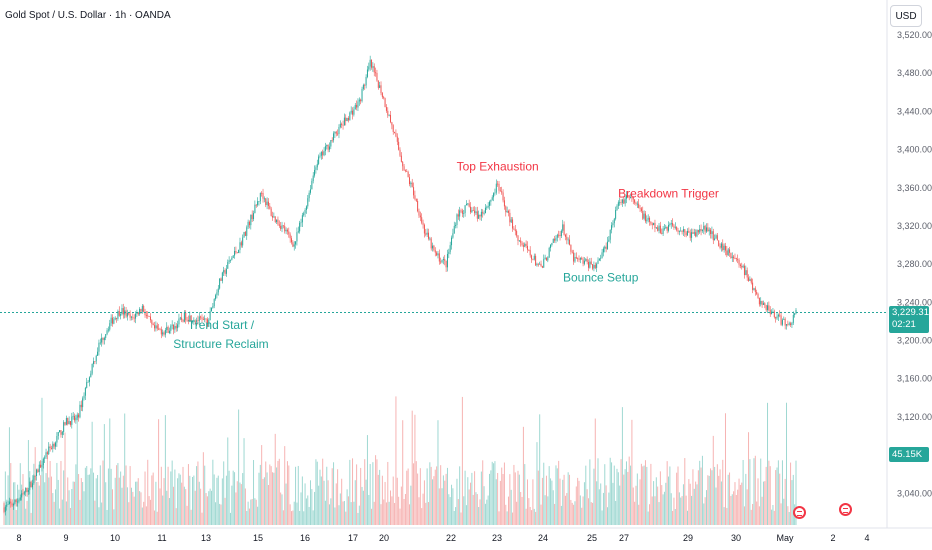 The width and height of the screenshot is (932, 550). What do you see at coordinates (624, 538) in the screenshot?
I see `x-tick-label: 27` at bounding box center [624, 538].